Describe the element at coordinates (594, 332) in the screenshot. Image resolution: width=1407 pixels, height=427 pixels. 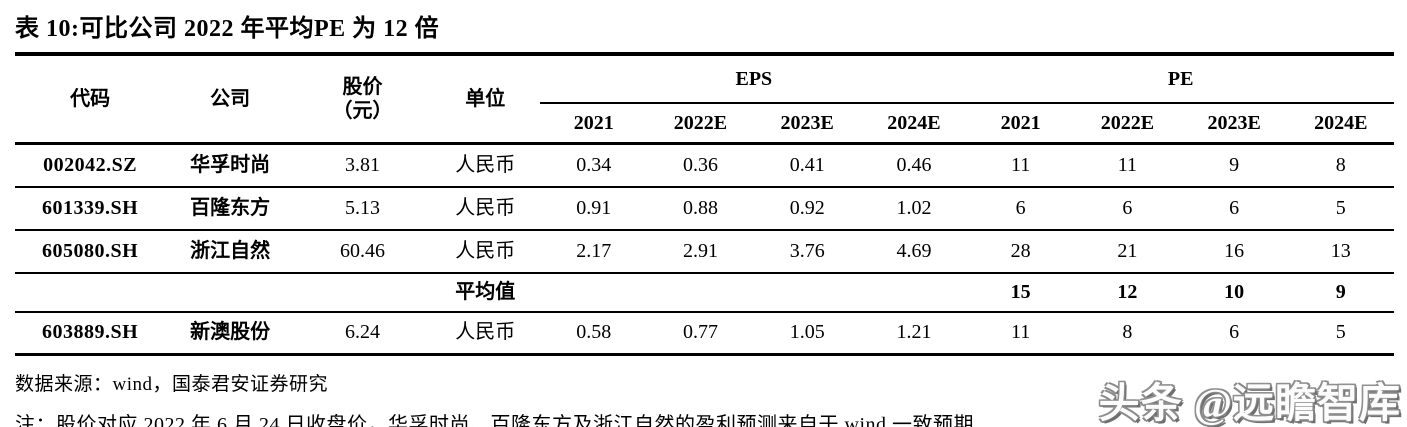
I see `eps-2021: 0.58` at that location.